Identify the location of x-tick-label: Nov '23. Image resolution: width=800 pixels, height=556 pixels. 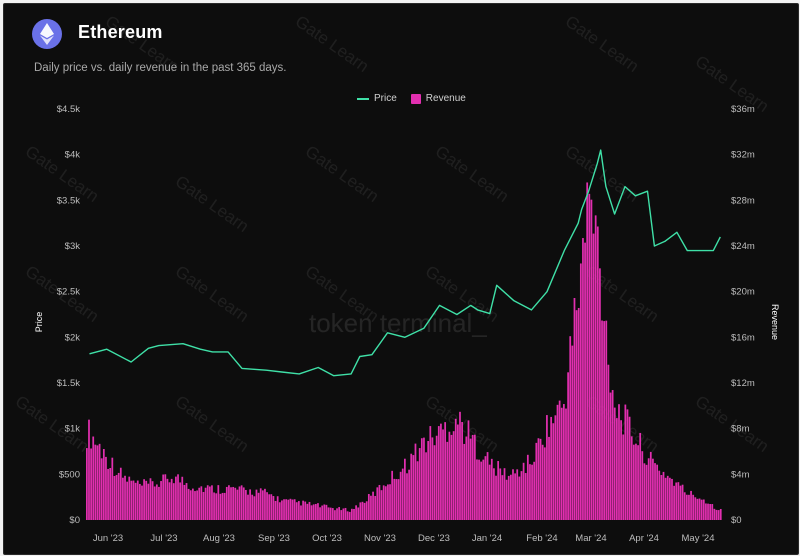
(380, 538).